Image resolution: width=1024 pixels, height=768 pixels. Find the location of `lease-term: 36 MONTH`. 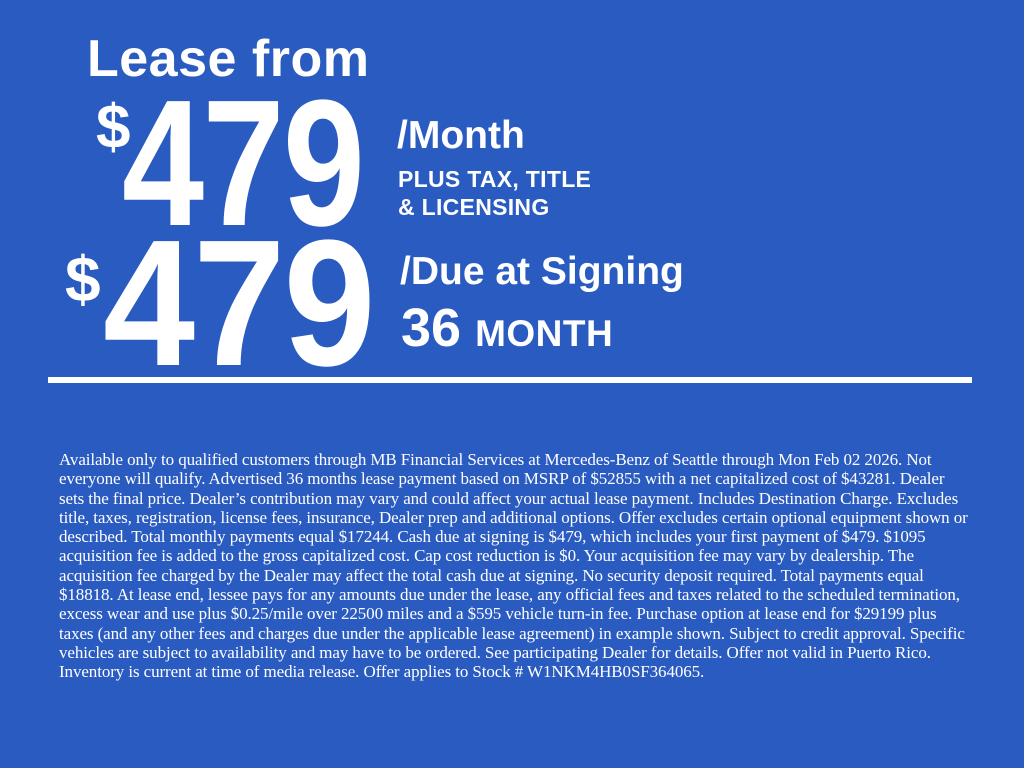

lease-term: 36 MONTH is located at coordinates (507, 328).